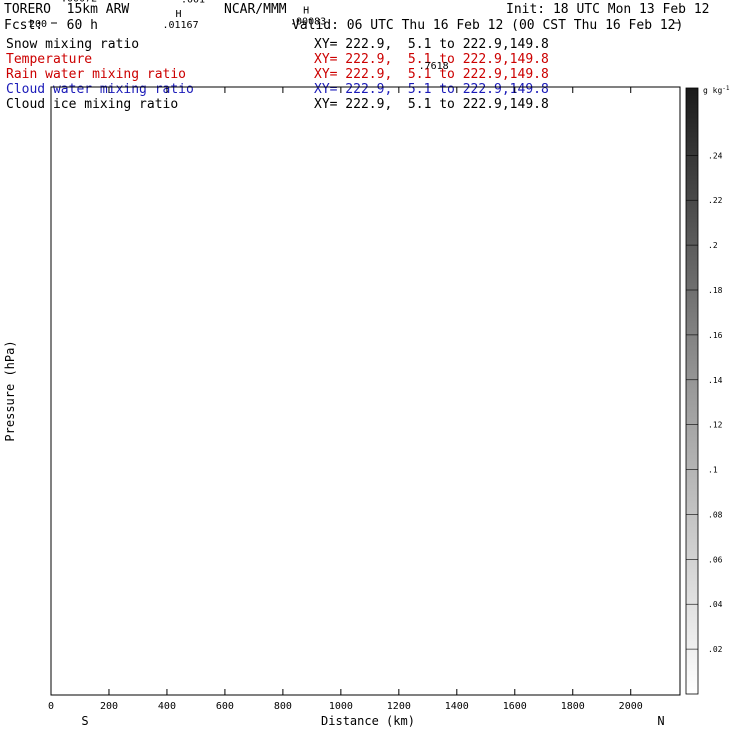  What do you see at coordinates (713, 470) in the screenshot?
I see `colorbar-tick-label: .1` at bounding box center [713, 470].